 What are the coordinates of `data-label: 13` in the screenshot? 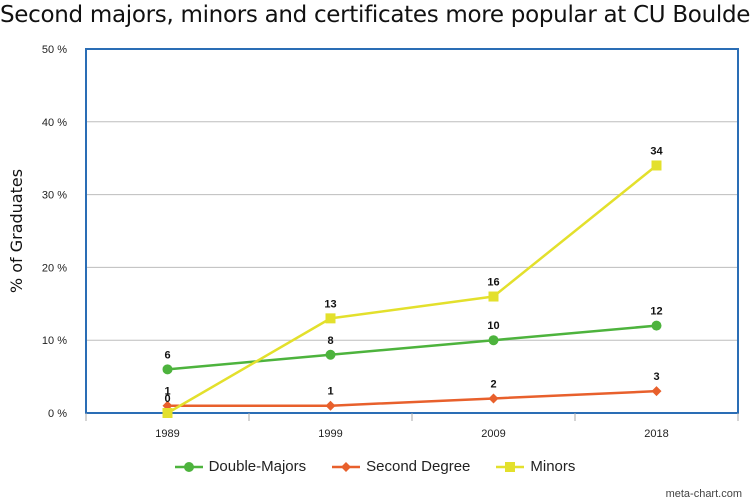 It's located at (330, 304).